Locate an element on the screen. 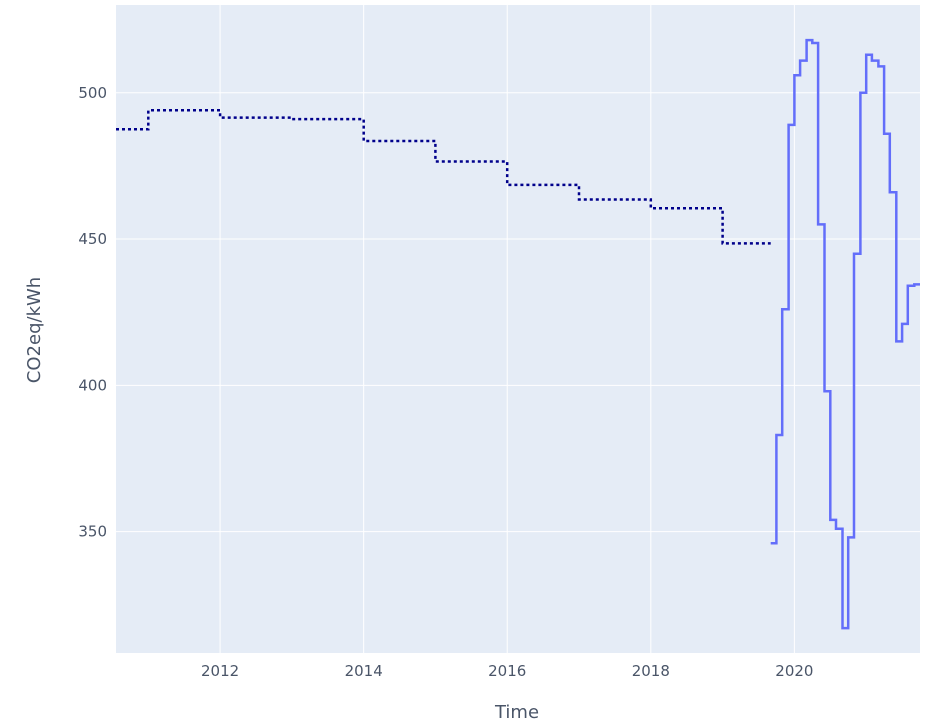 This screenshot has height=723, width=928. x-axis-ticks: 2012 2014 2016 2018 2020 is located at coordinates (507, 671).